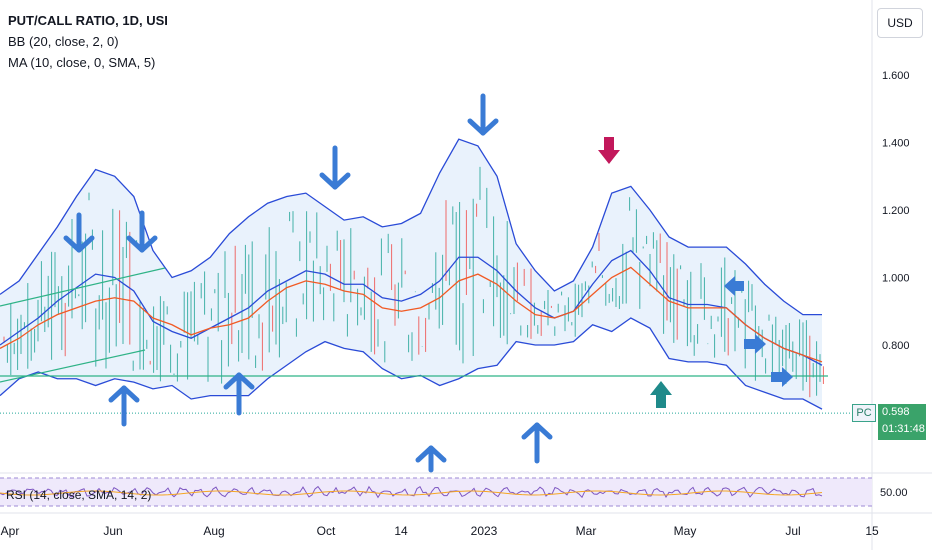  What do you see at coordinates (82, 62) in the screenshot?
I see `ma-legend: MA (10, close, 0, SMA, 5)` at bounding box center [82, 62].